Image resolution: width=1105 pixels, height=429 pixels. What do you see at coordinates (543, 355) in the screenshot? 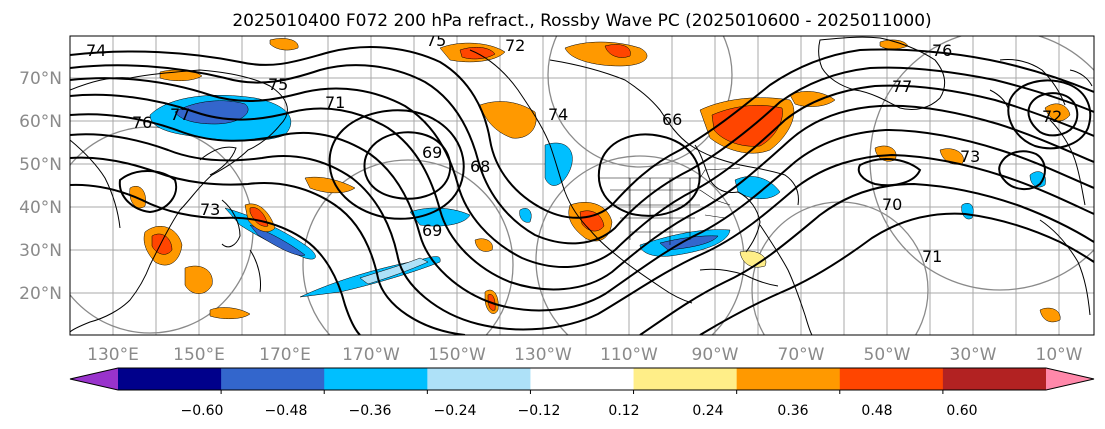
I see `lon-label: 130°W` at bounding box center [543, 355].